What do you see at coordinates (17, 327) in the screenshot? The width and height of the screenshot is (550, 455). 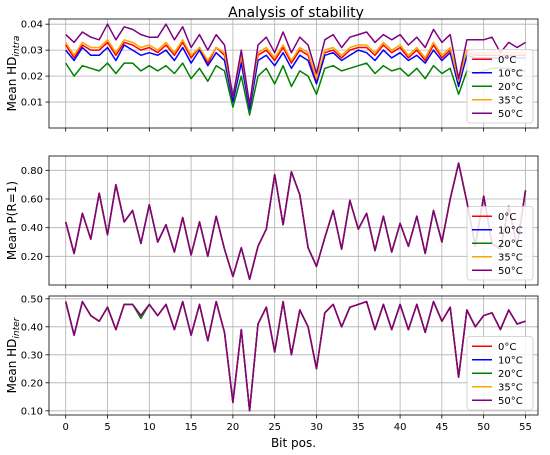 I see `y-axis-label-subscript: inter` at bounding box center [17, 327].